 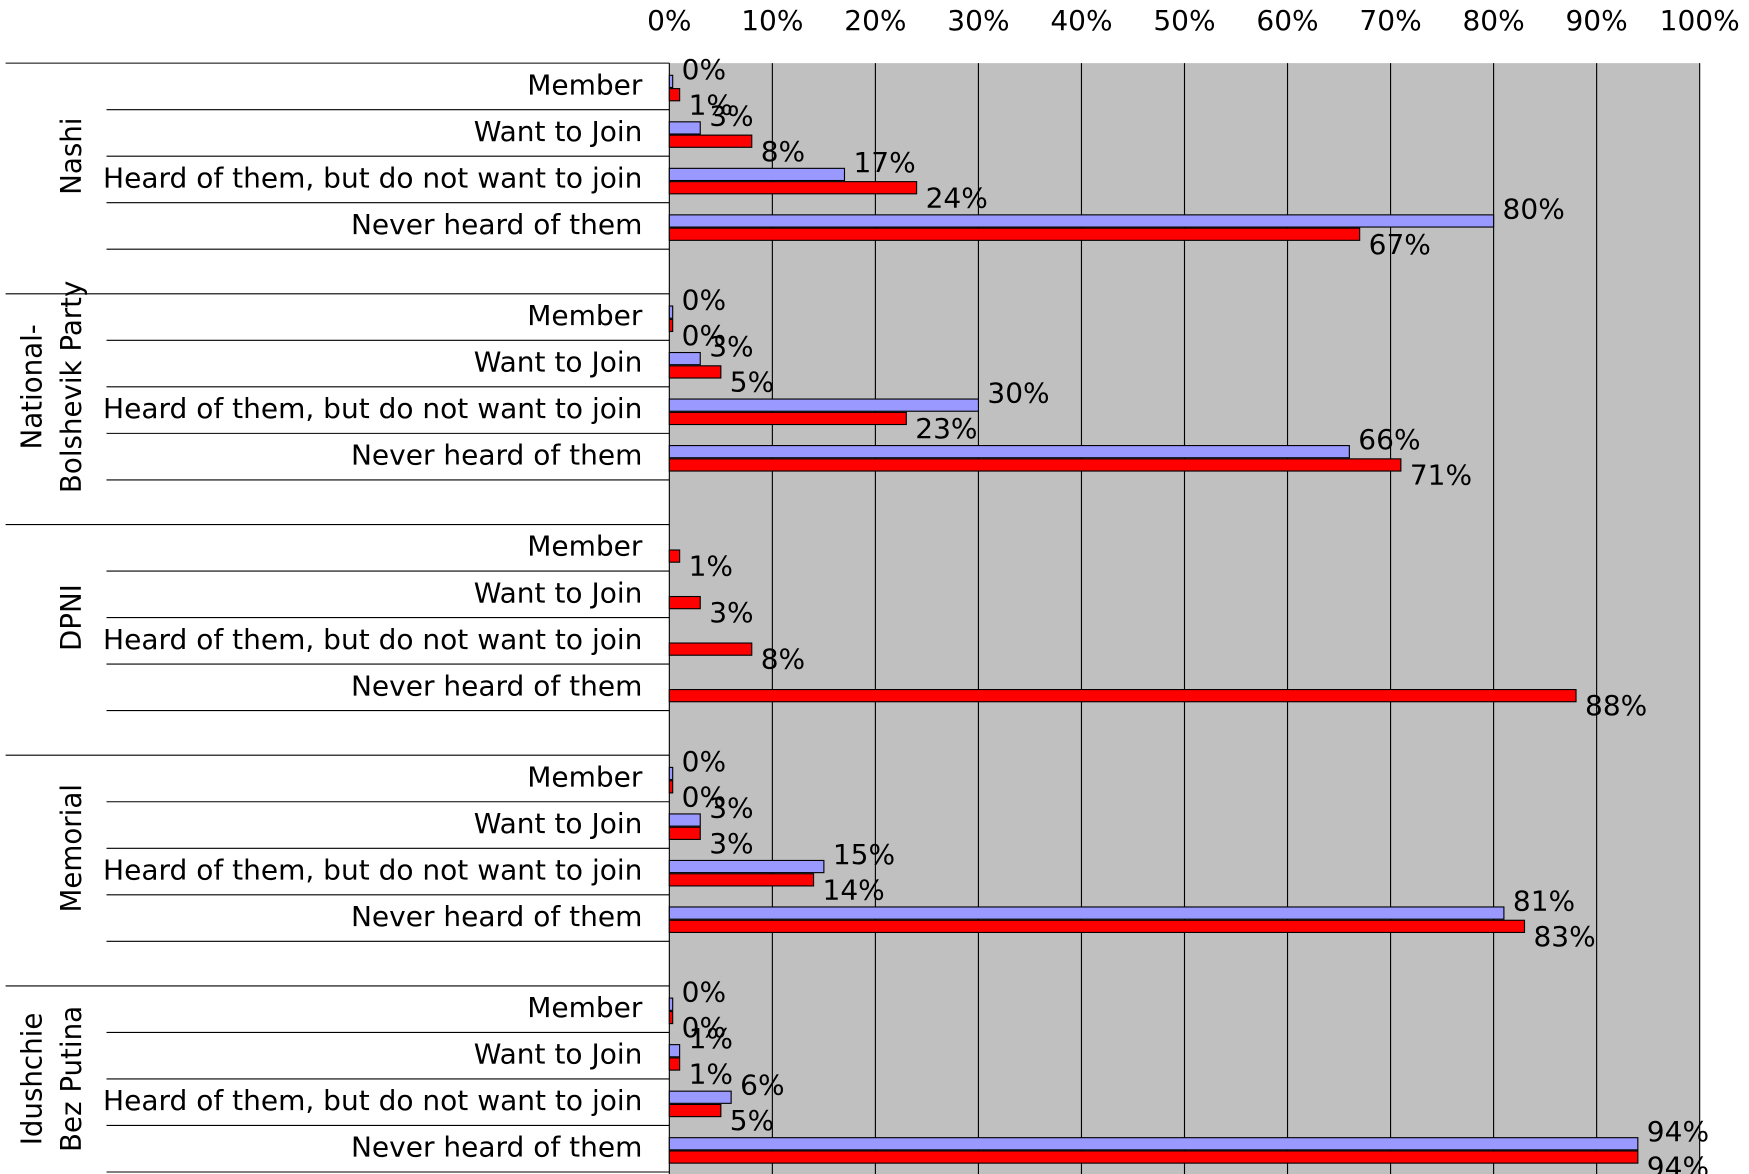 I want to click on group-label: Idushchie, so click(x=32, y=1079).